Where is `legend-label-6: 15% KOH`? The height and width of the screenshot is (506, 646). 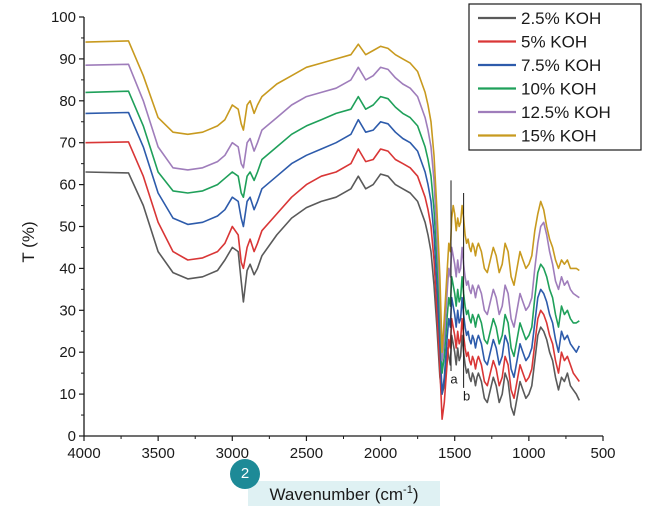
legend-label-6: 15% KOH is located at coordinates (559, 136).